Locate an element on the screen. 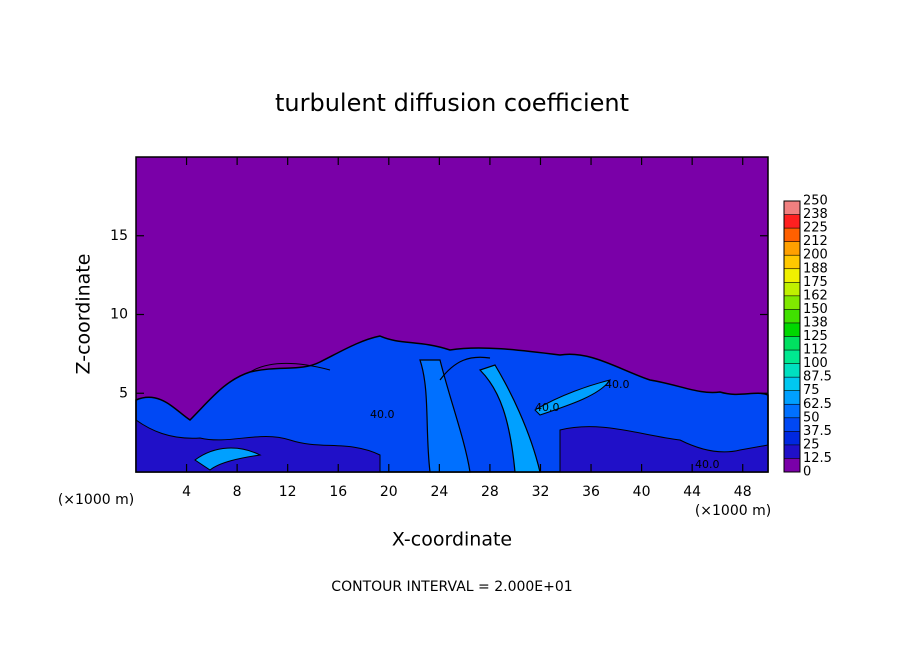 The width and height of the screenshot is (904, 654). x-axis-label: X-coordinate is located at coordinates (452, 540).